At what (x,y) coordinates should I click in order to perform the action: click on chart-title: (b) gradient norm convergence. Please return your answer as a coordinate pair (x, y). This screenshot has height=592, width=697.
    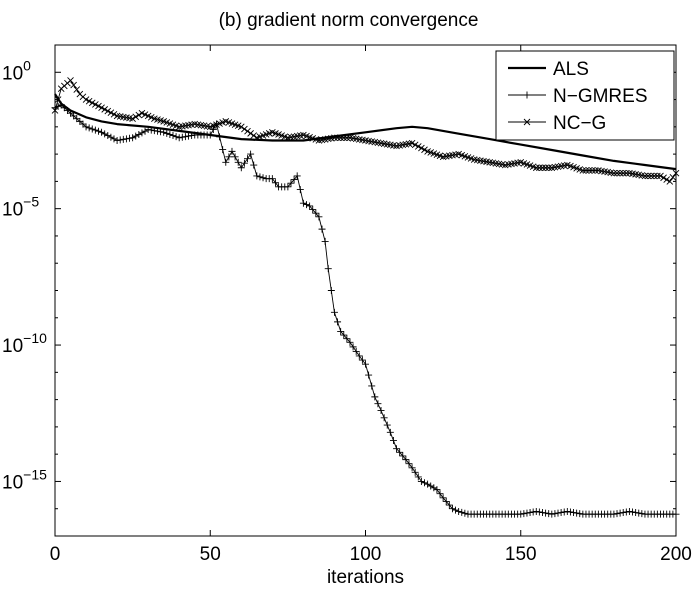
    Looking at the image, I should click on (348, 20).